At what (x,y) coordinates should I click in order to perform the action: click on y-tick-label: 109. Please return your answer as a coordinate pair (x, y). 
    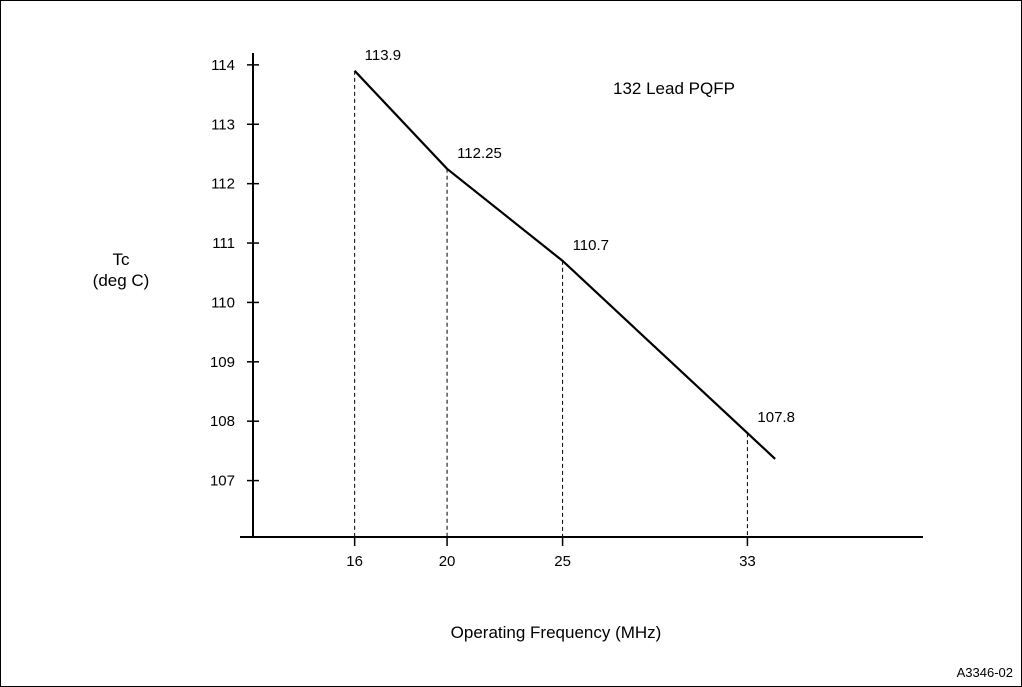
    Looking at the image, I should click on (222, 362).